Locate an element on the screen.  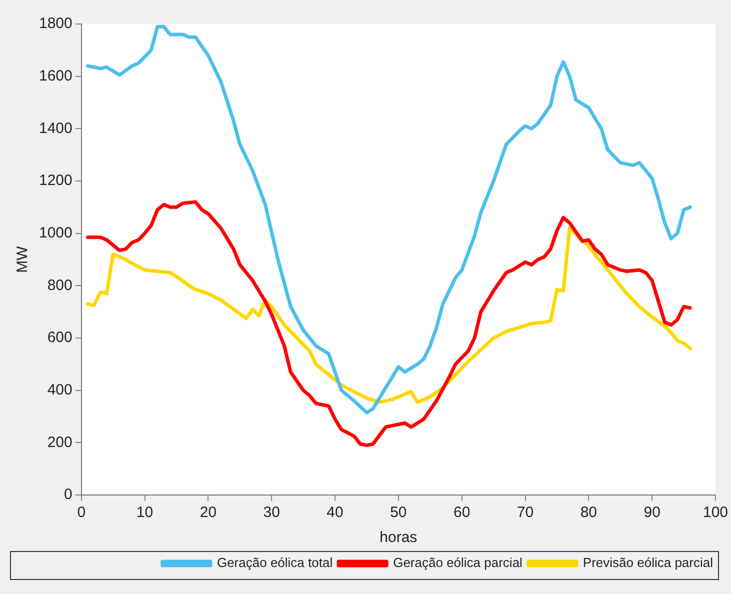
legend-label: Geração eólica total is located at coordinates (274, 562).